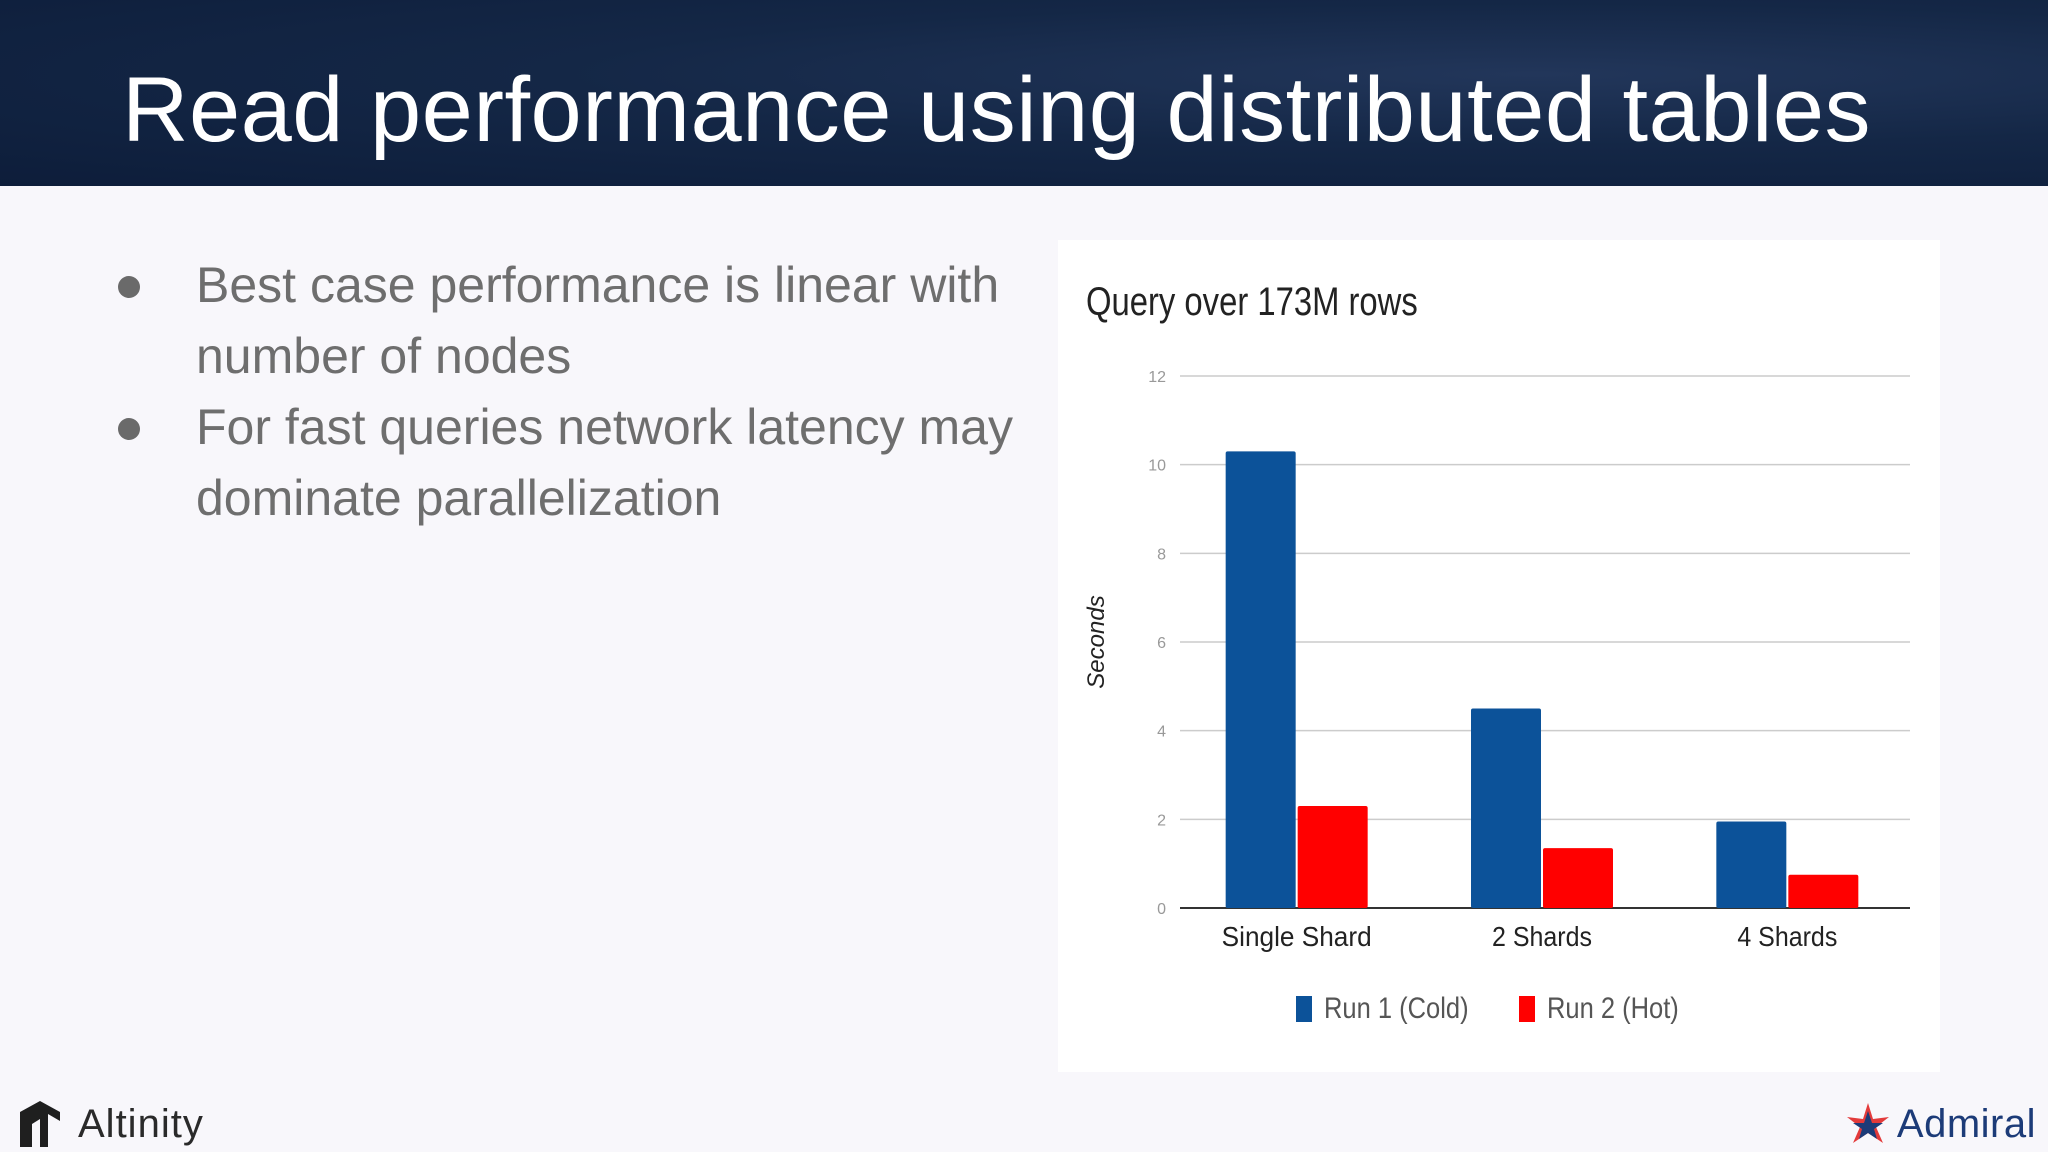 The height and width of the screenshot is (1152, 2048). Describe the element at coordinates (1867, 1123) in the screenshot. I see `admiral-mark-icon` at that location.